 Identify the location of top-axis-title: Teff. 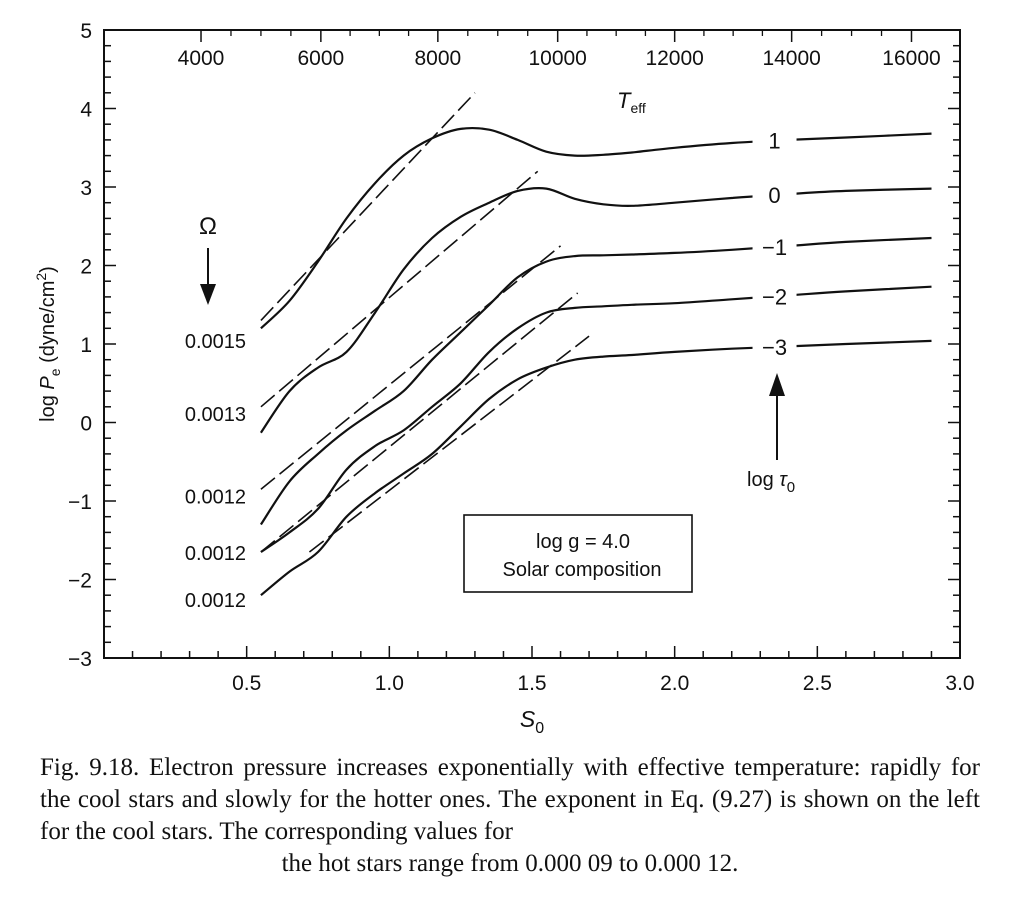
(631, 102).